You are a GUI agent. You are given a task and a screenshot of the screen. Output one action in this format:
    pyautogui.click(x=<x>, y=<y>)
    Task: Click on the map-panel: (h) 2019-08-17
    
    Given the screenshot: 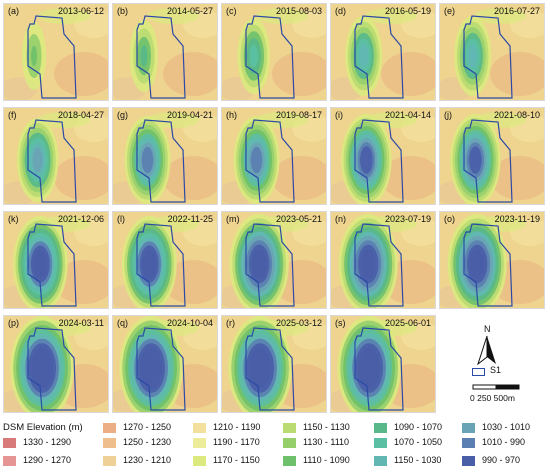 What is the action you would take?
    pyautogui.click(x=274, y=156)
    